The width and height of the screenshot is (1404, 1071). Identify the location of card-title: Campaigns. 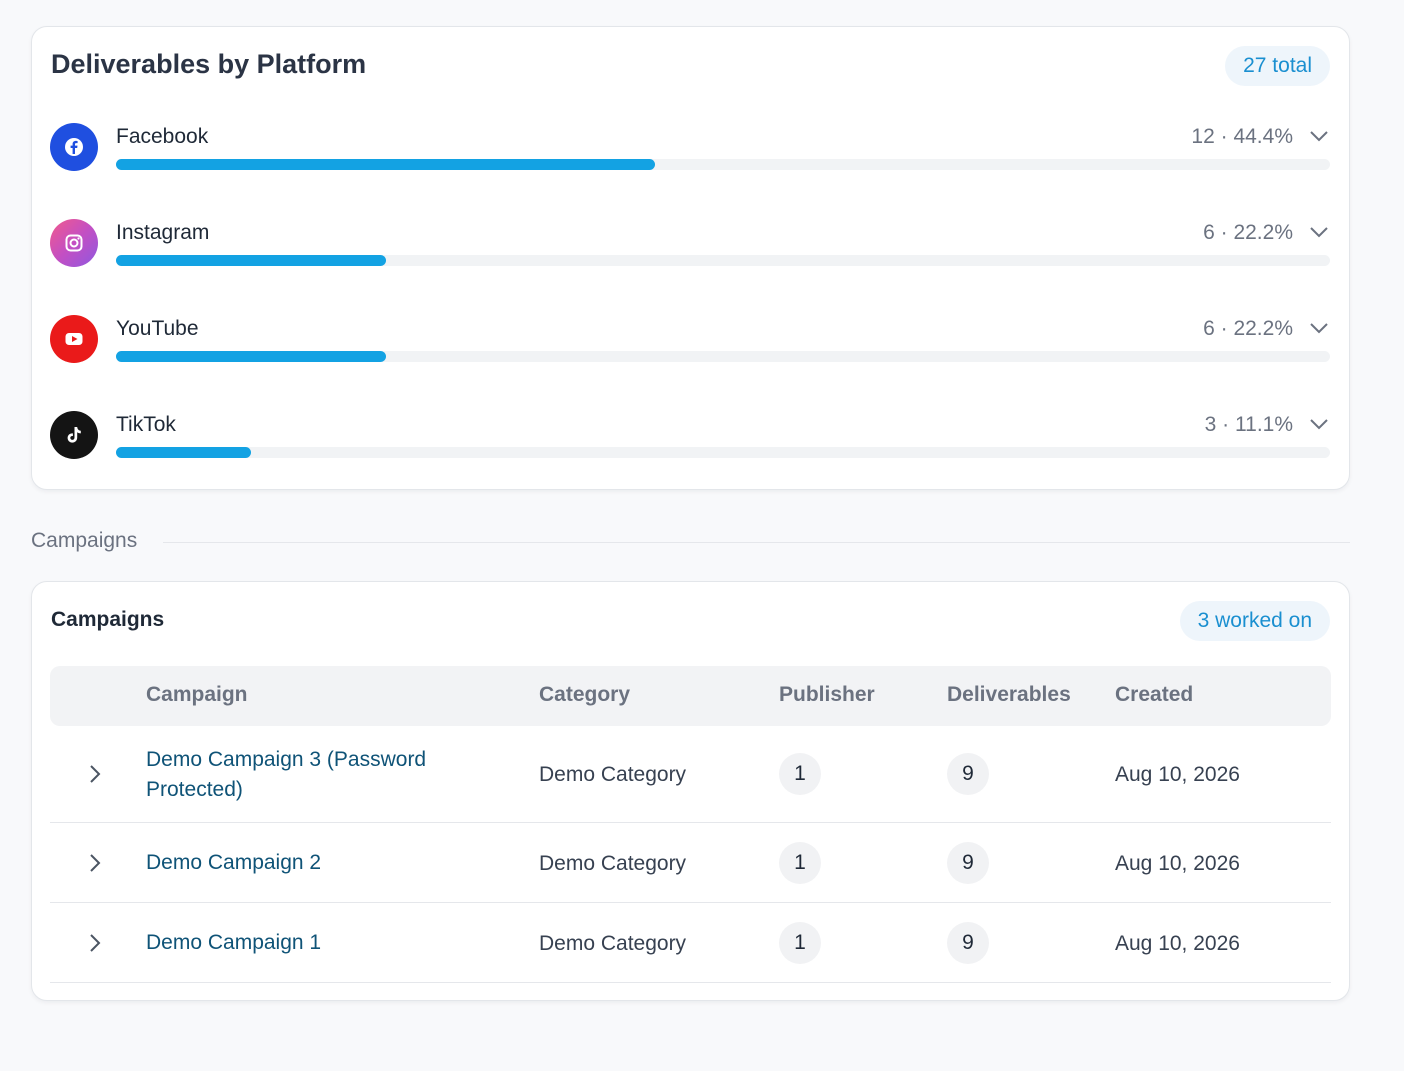
(108, 619).